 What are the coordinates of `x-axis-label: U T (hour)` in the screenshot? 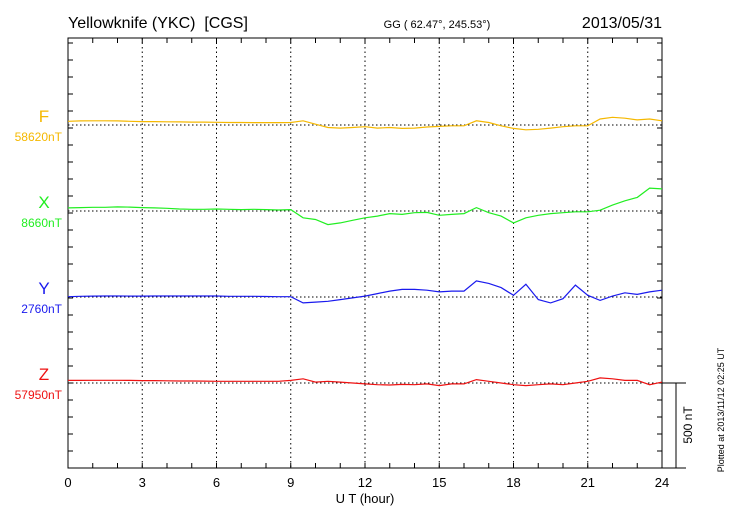 It's located at (365, 498).